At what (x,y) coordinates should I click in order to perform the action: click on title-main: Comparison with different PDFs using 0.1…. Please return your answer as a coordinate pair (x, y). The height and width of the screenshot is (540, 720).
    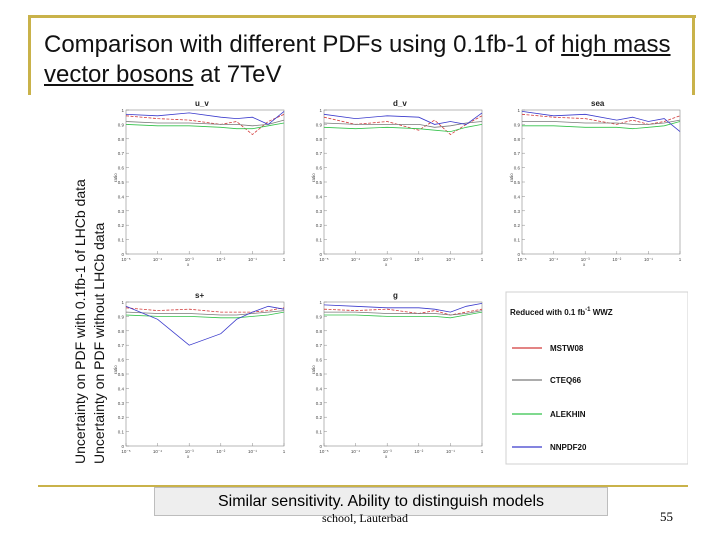
    Looking at the image, I should click on (303, 44).